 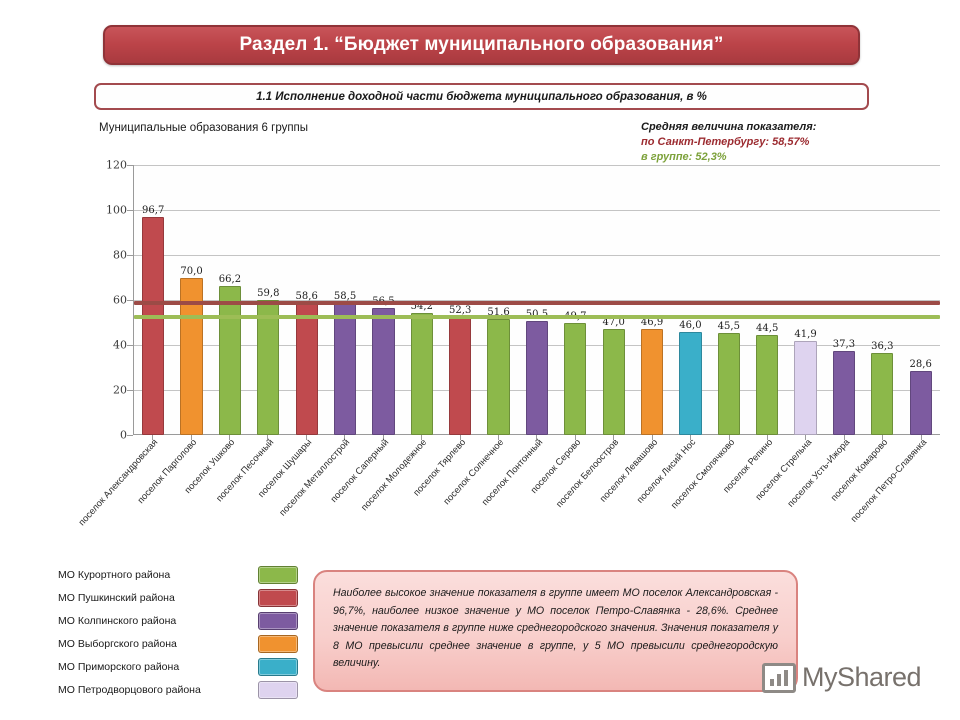 I want to click on bar-slot: 28,6, so click(x=921, y=300).